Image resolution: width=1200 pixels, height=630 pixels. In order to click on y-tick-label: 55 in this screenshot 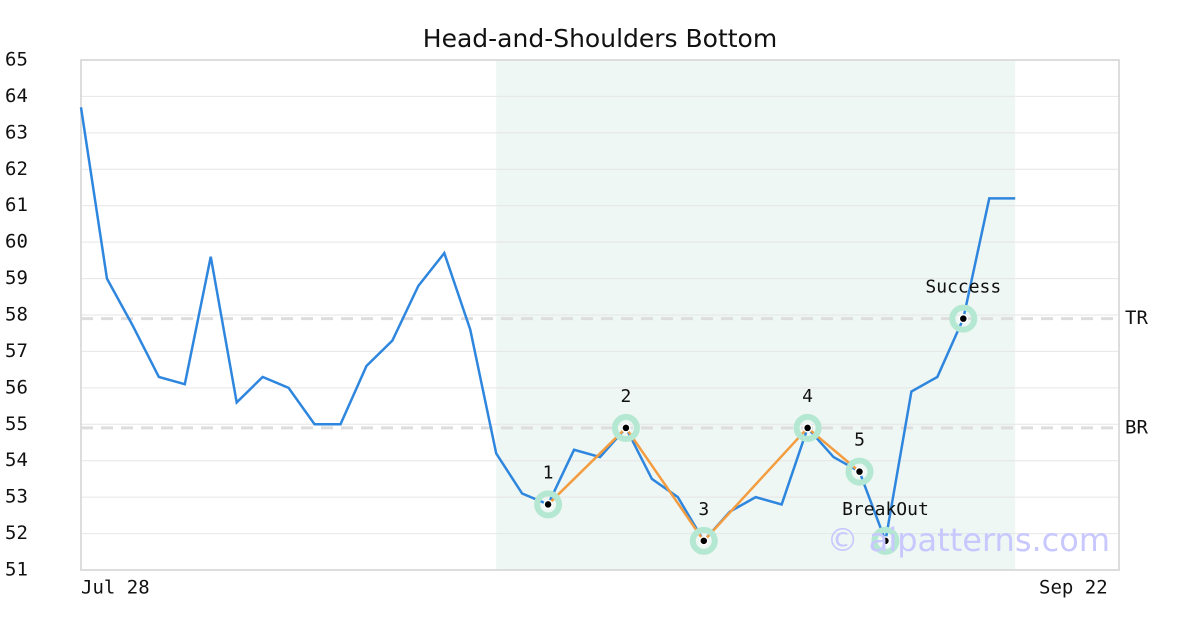, I will do `click(16, 424)`.